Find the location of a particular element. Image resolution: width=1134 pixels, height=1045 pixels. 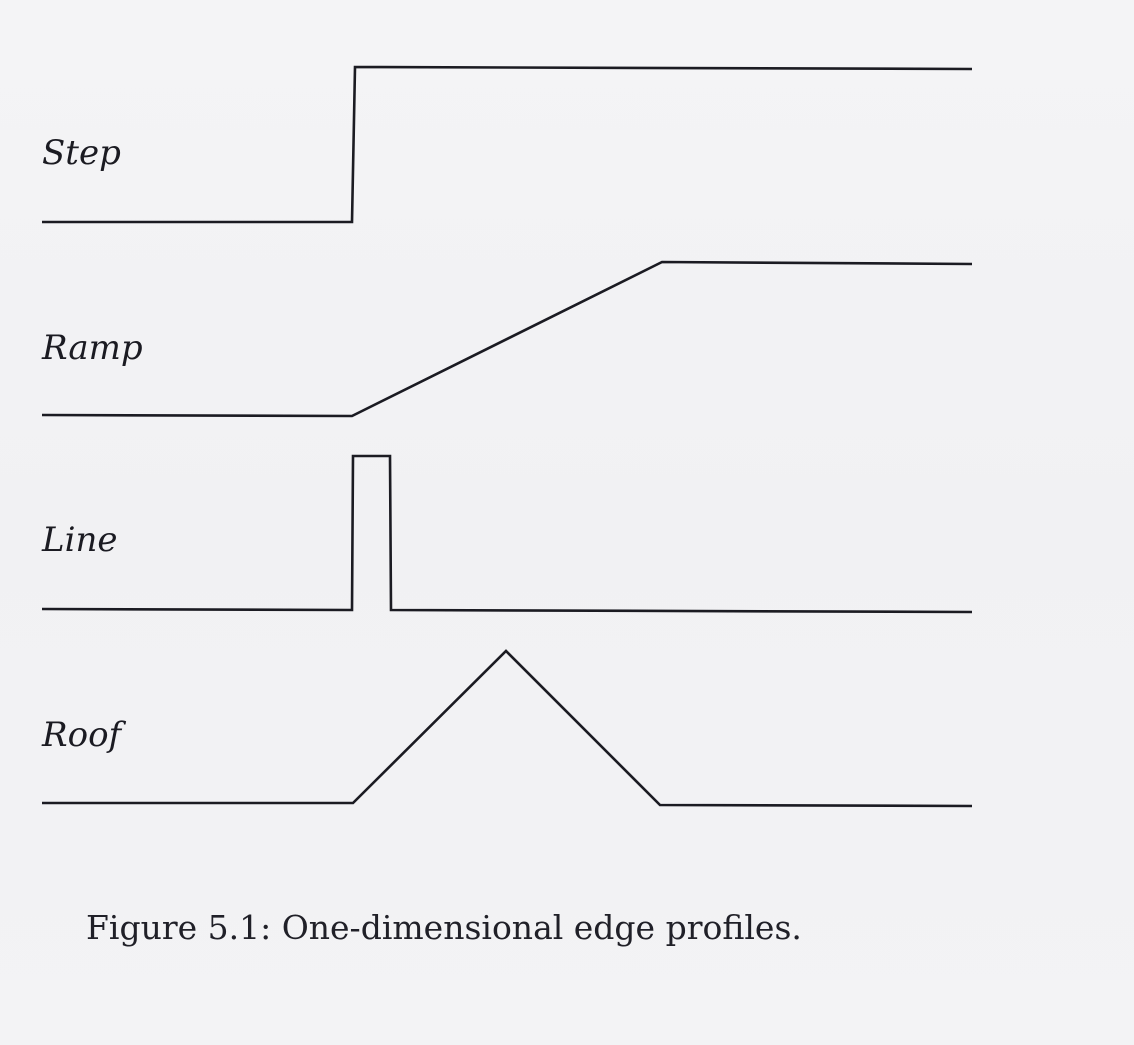

roof-profile: Roof is located at coordinates (507, 728).